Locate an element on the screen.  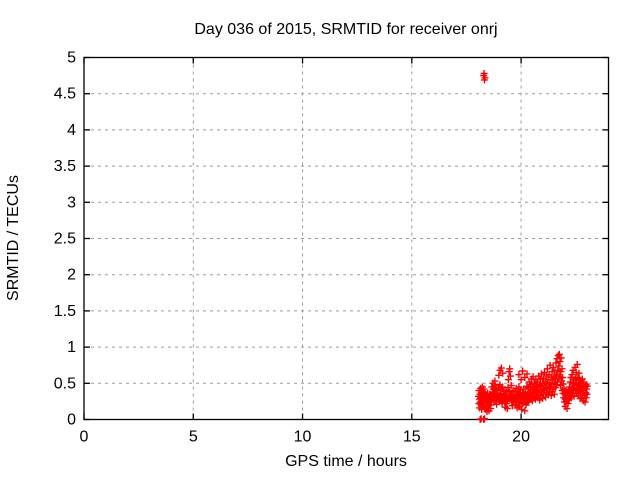
scatter-points is located at coordinates (533, 246).